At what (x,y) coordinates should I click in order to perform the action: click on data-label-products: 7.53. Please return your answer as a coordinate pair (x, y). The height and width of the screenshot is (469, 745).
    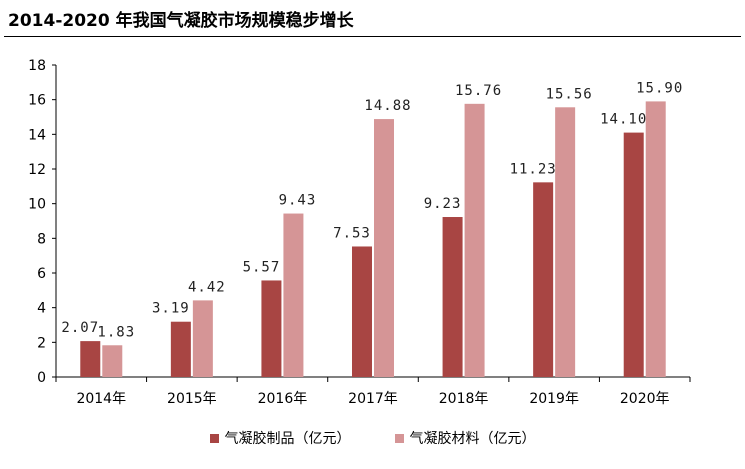
    Looking at the image, I should click on (352, 233).